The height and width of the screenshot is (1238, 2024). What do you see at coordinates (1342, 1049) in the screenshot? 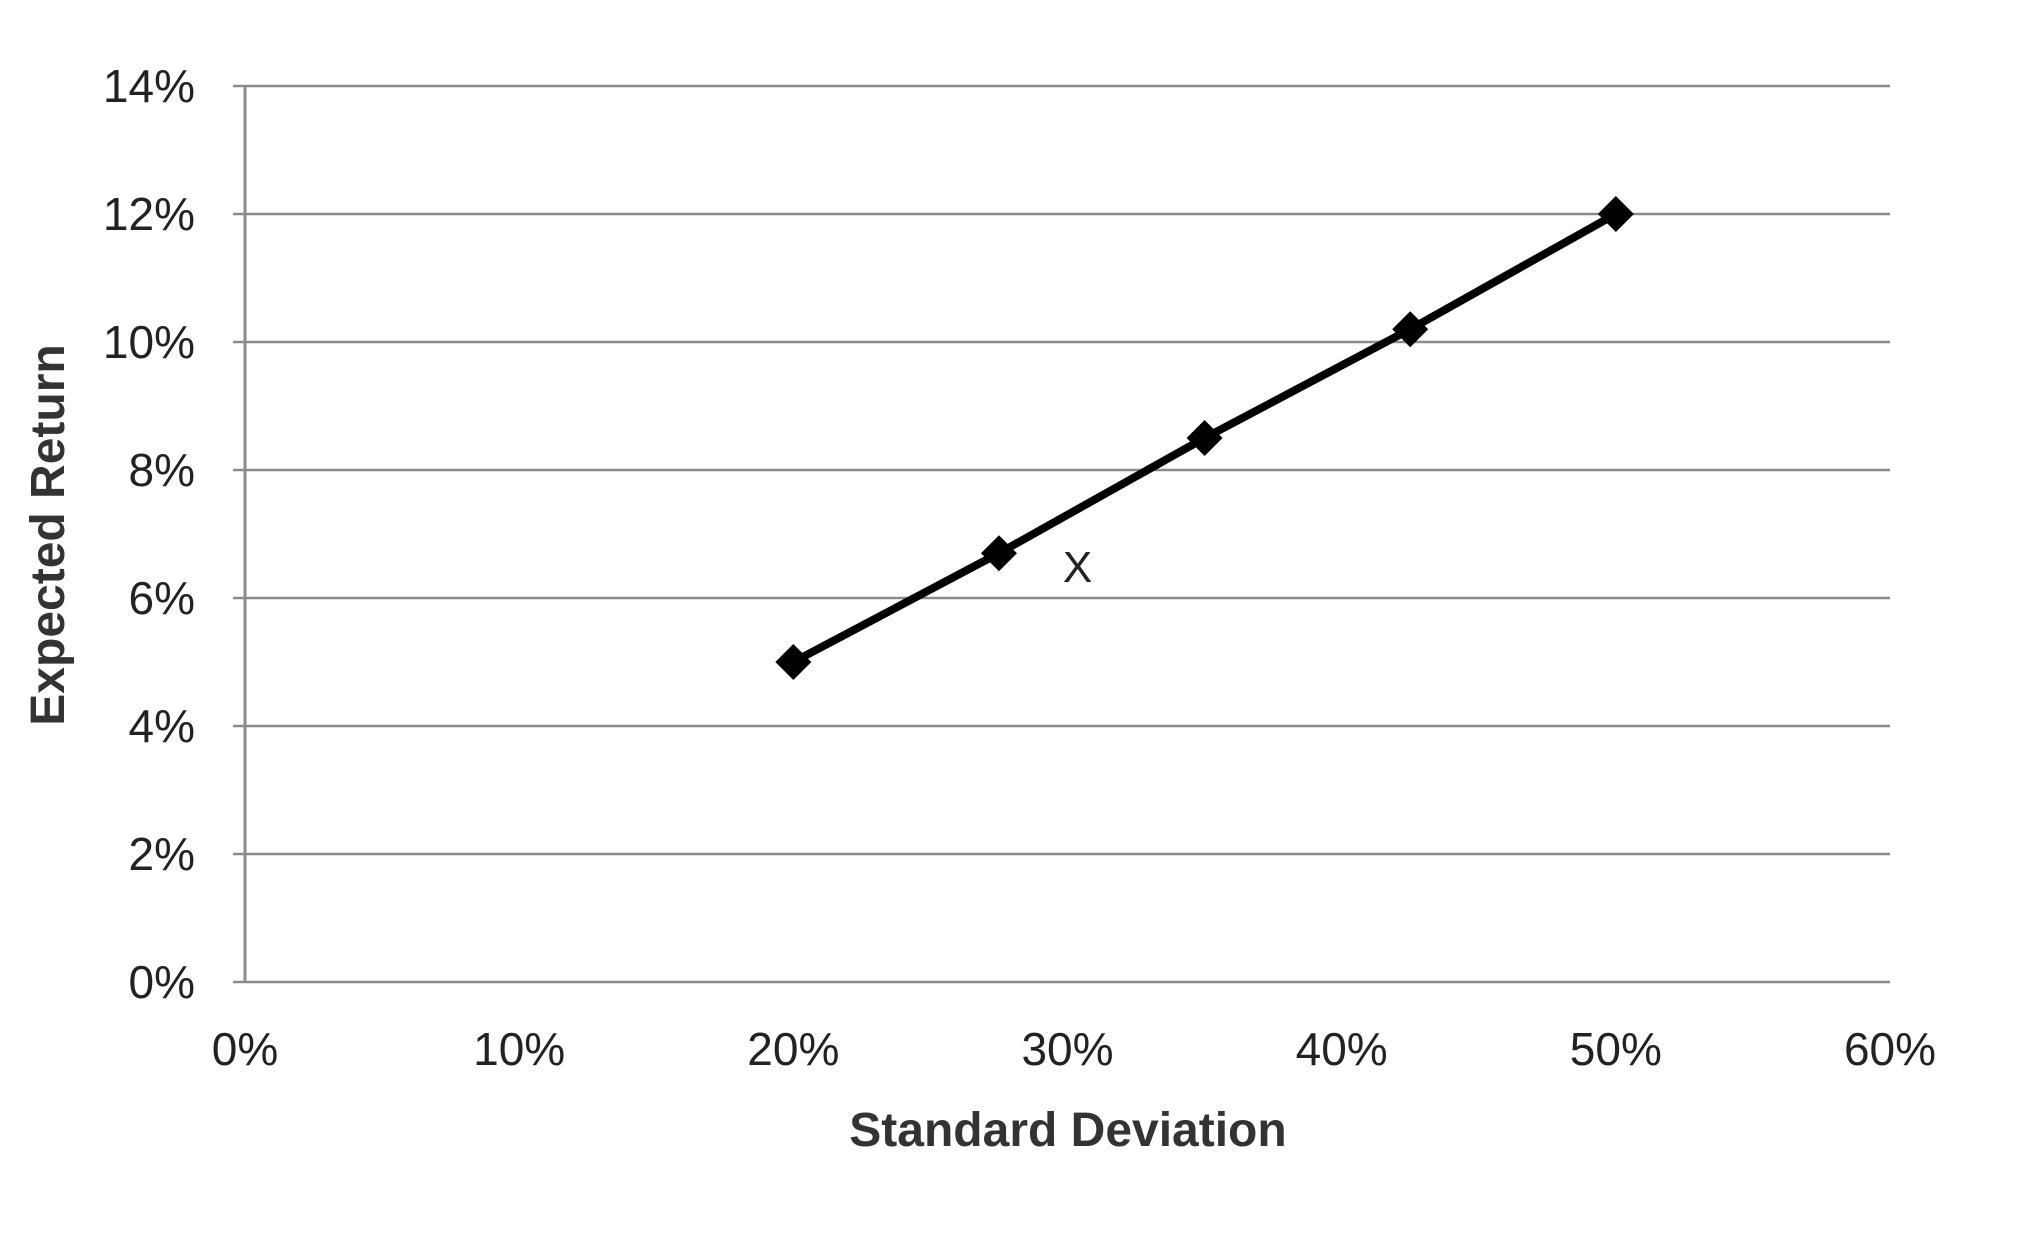
I see `x-tick-label: 40%` at bounding box center [1342, 1049].